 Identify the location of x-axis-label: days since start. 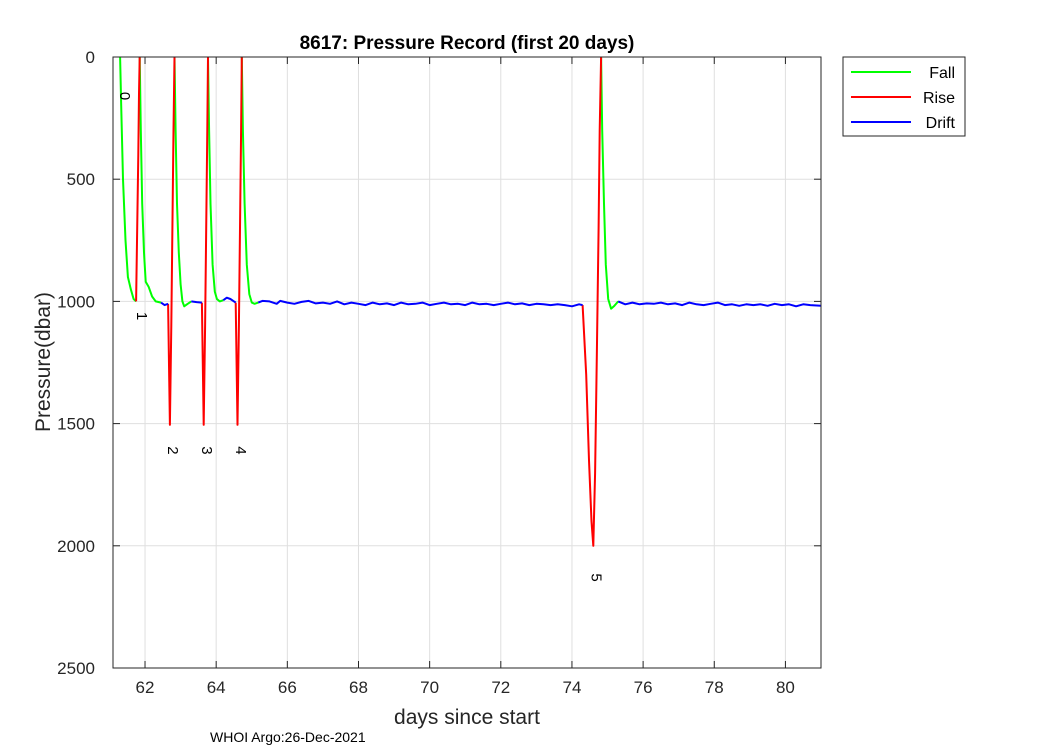
(467, 717).